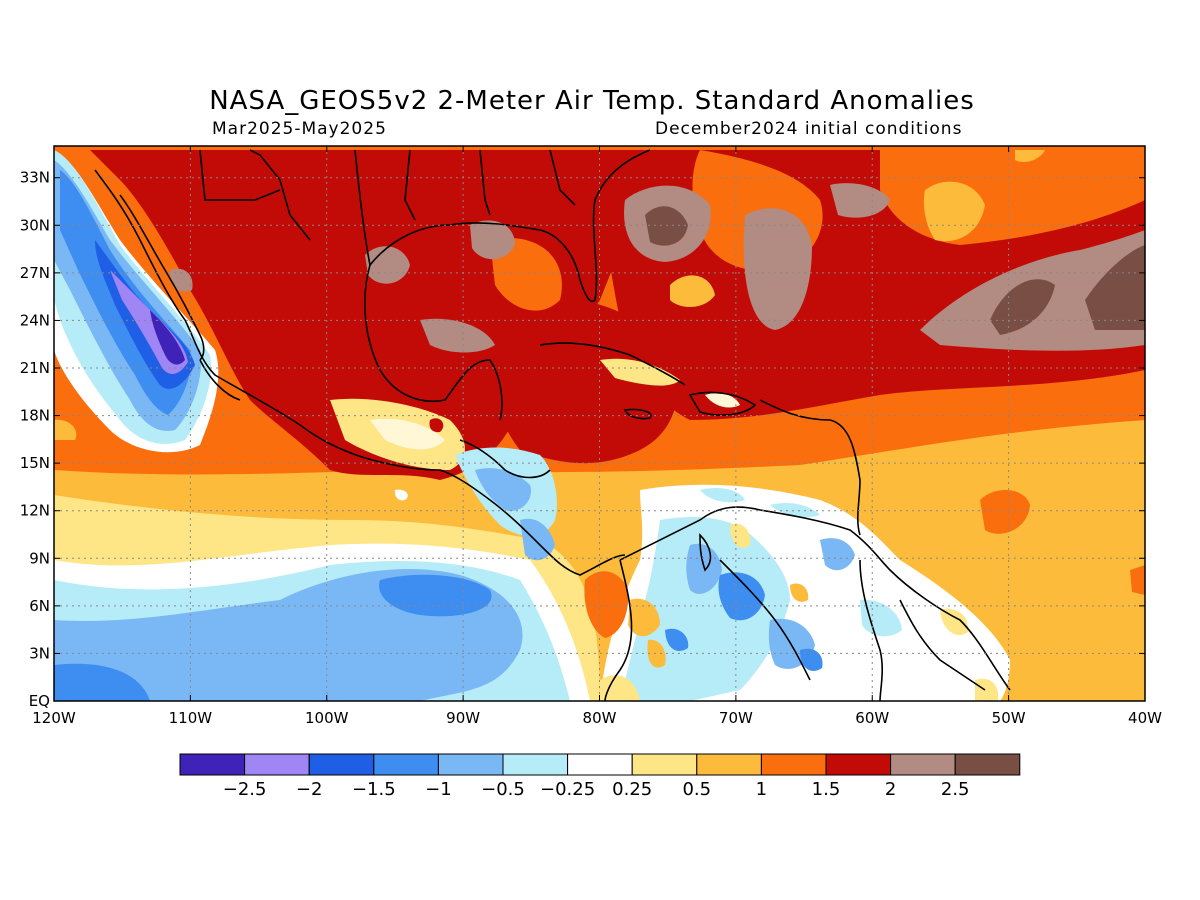 The height and width of the screenshot is (900, 1200). Describe the element at coordinates (54, 718) in the screenshot. I see `lon-tick-label: 120W` at that location.